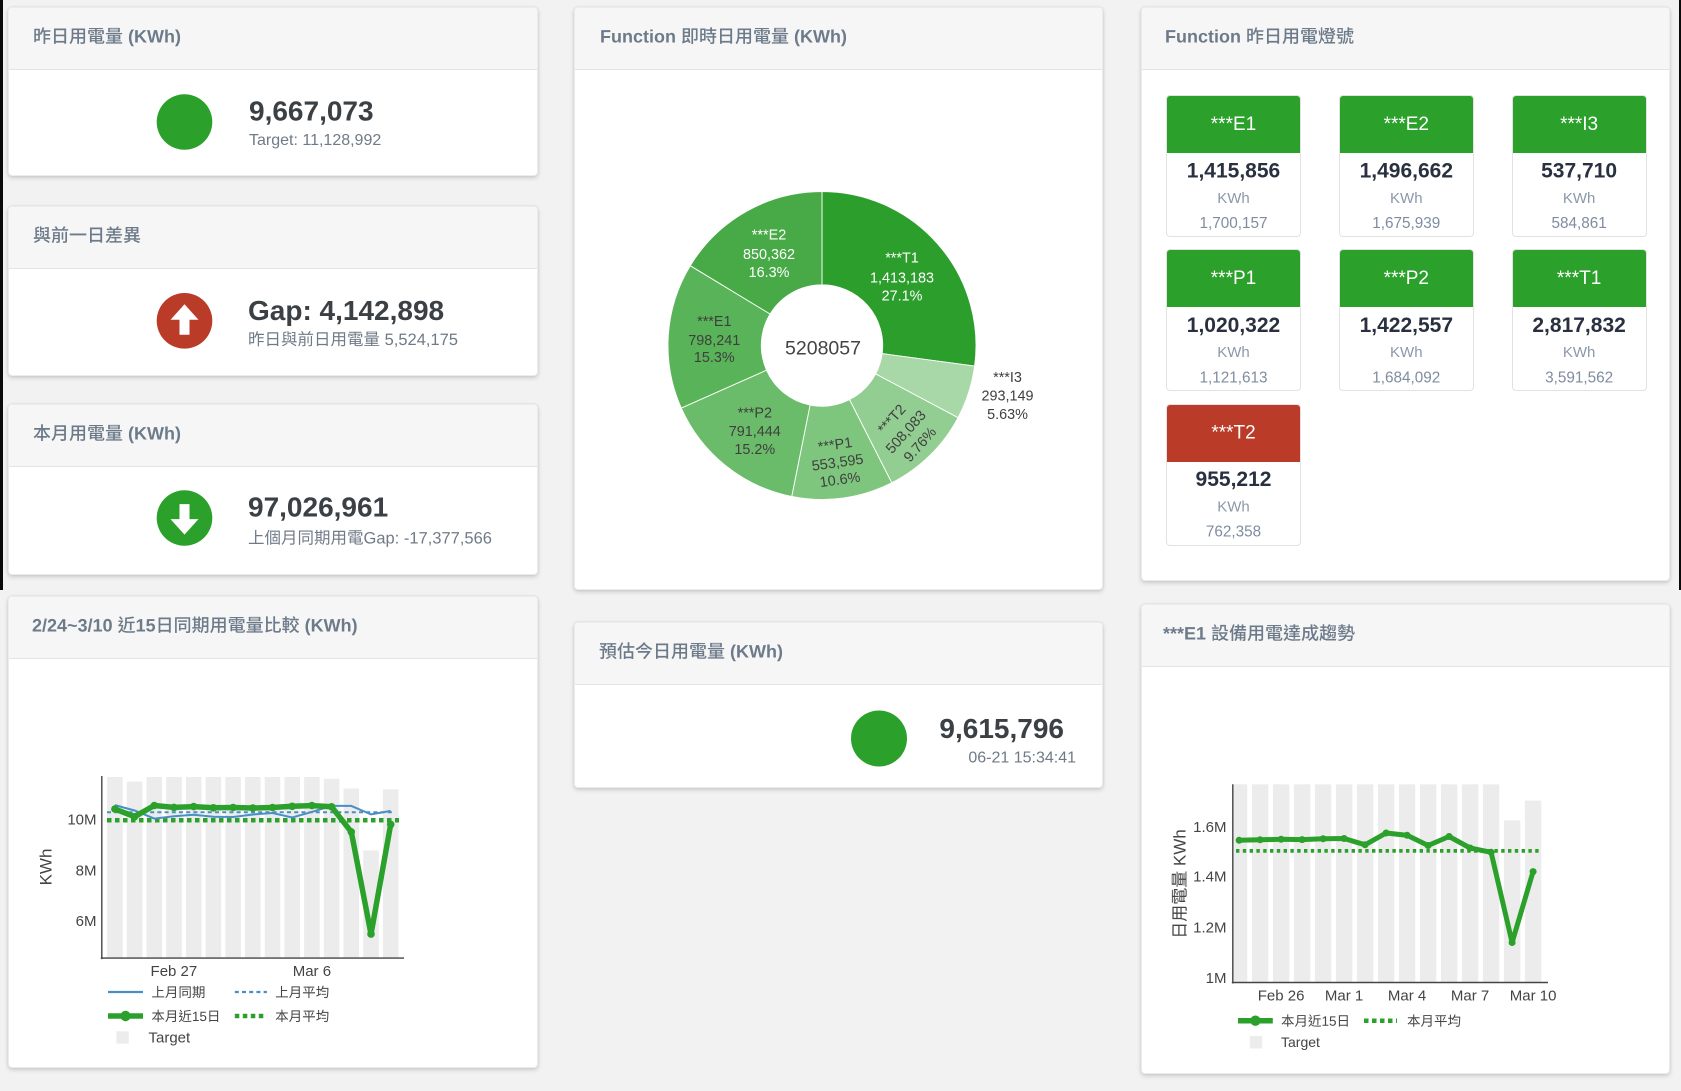  Describe the element at coordinates (311, 111) in the screenshot. I see `svg-text: 9,667,073` at that location.